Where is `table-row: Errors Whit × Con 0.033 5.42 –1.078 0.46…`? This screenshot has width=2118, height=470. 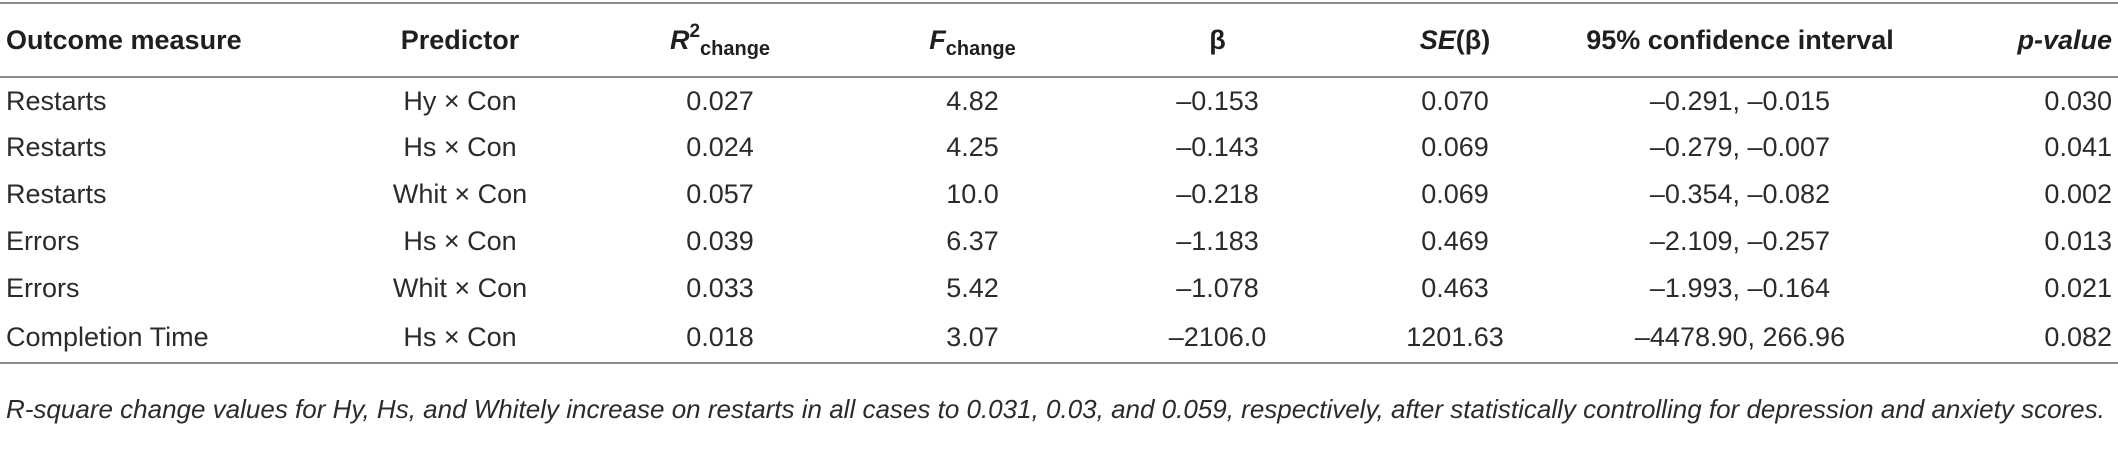 table-row: Errors Whit × Con 0.033 5.42 –1.078 0.46… is located at coordinates (1059, 288).